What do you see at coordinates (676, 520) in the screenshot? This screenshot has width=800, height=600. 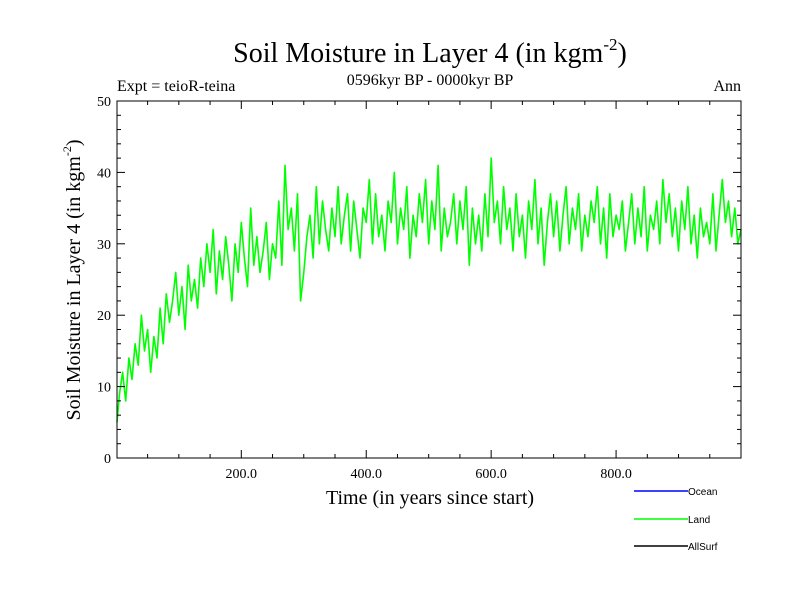 I see `legend: Ocean Land AllSurf` at bounding box center [676, 520].